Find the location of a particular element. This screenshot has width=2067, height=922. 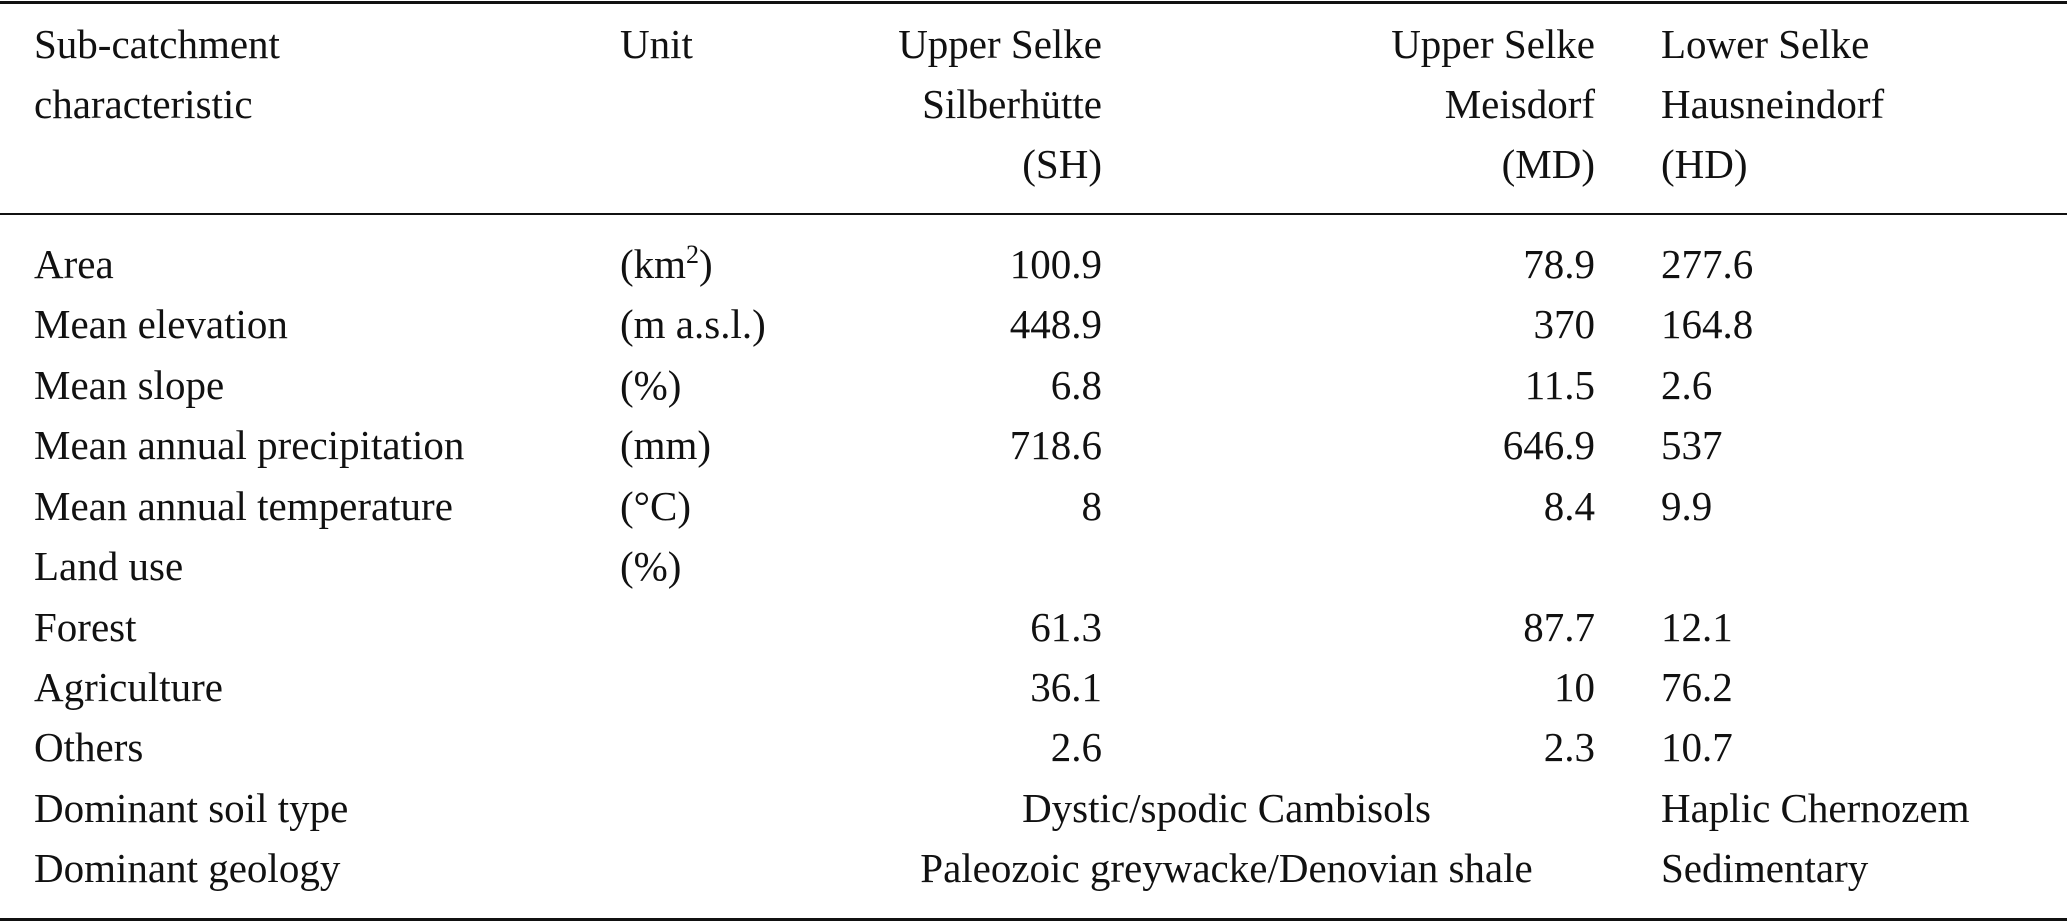

header-hd-line-2: Hausneindorf is located at coordinates (1773, 104).